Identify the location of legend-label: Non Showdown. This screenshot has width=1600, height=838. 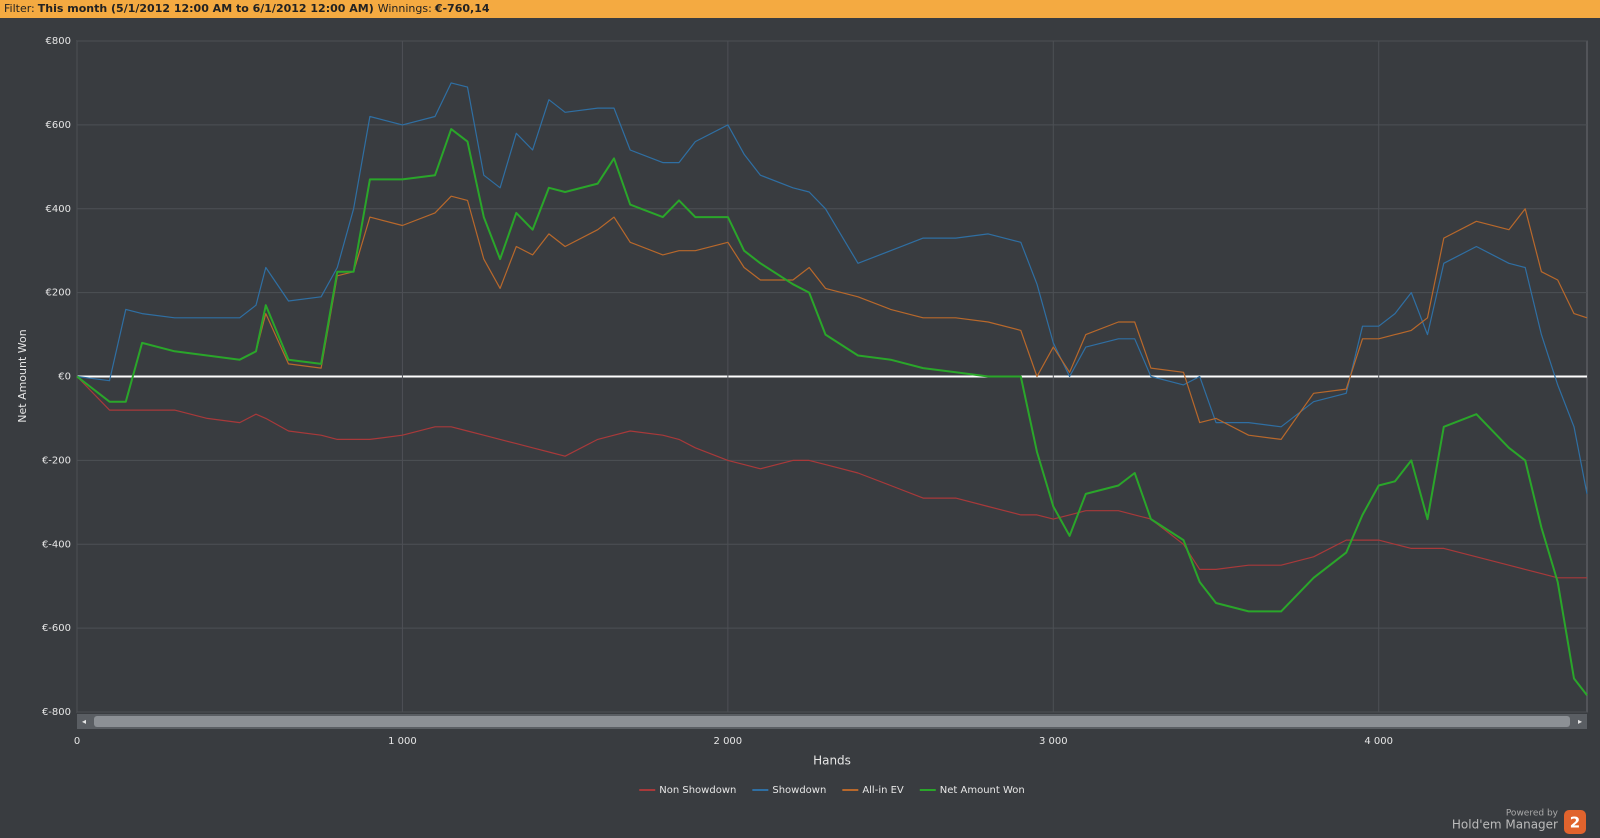
(697, 790).